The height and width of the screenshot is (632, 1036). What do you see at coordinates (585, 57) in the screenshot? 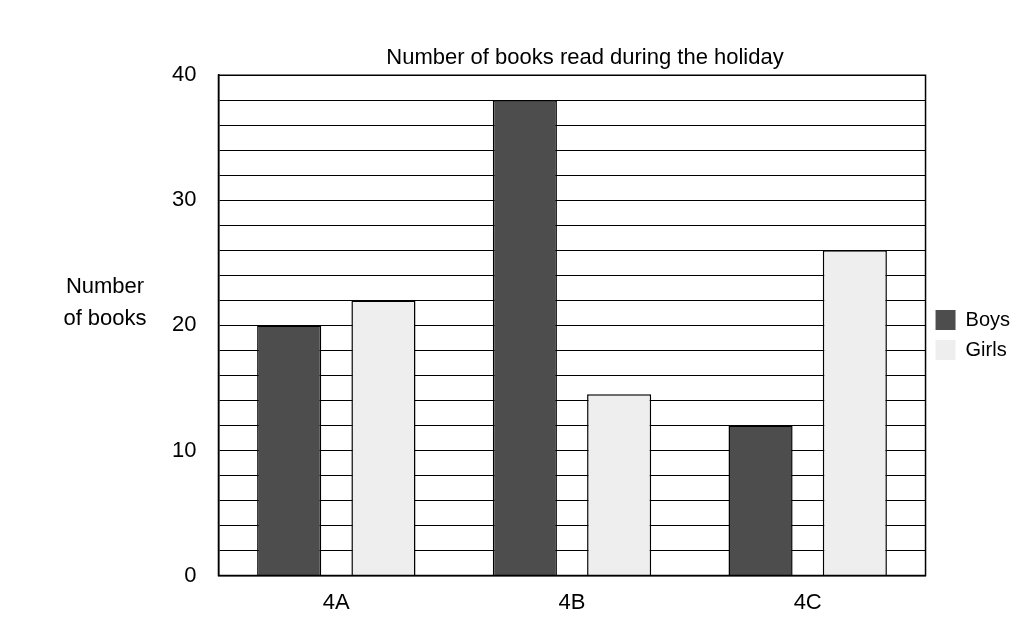
I see `chart-title: Number of books read during the holiday` at bounding box center [585, 57].